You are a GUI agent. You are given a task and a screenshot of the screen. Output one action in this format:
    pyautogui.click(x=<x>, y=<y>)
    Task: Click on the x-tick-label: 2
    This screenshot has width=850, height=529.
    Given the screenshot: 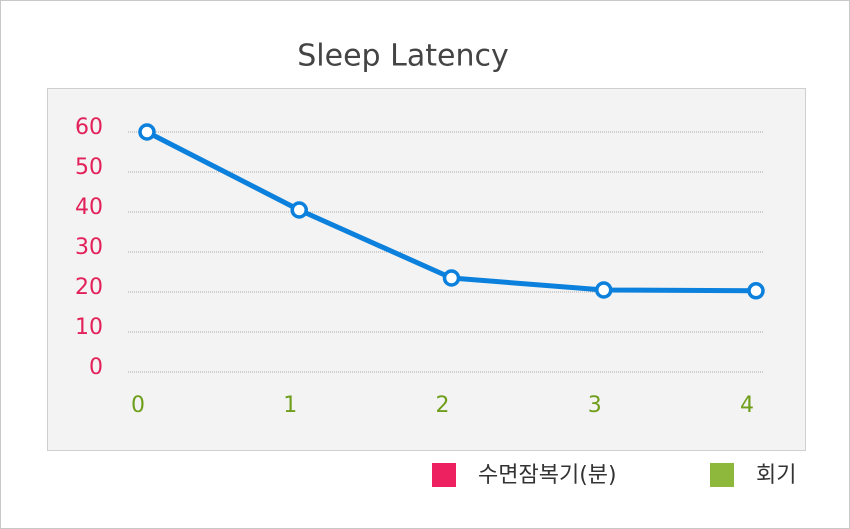 What is the action you would take?
    pyautogui.click(x=443, y=405)
    